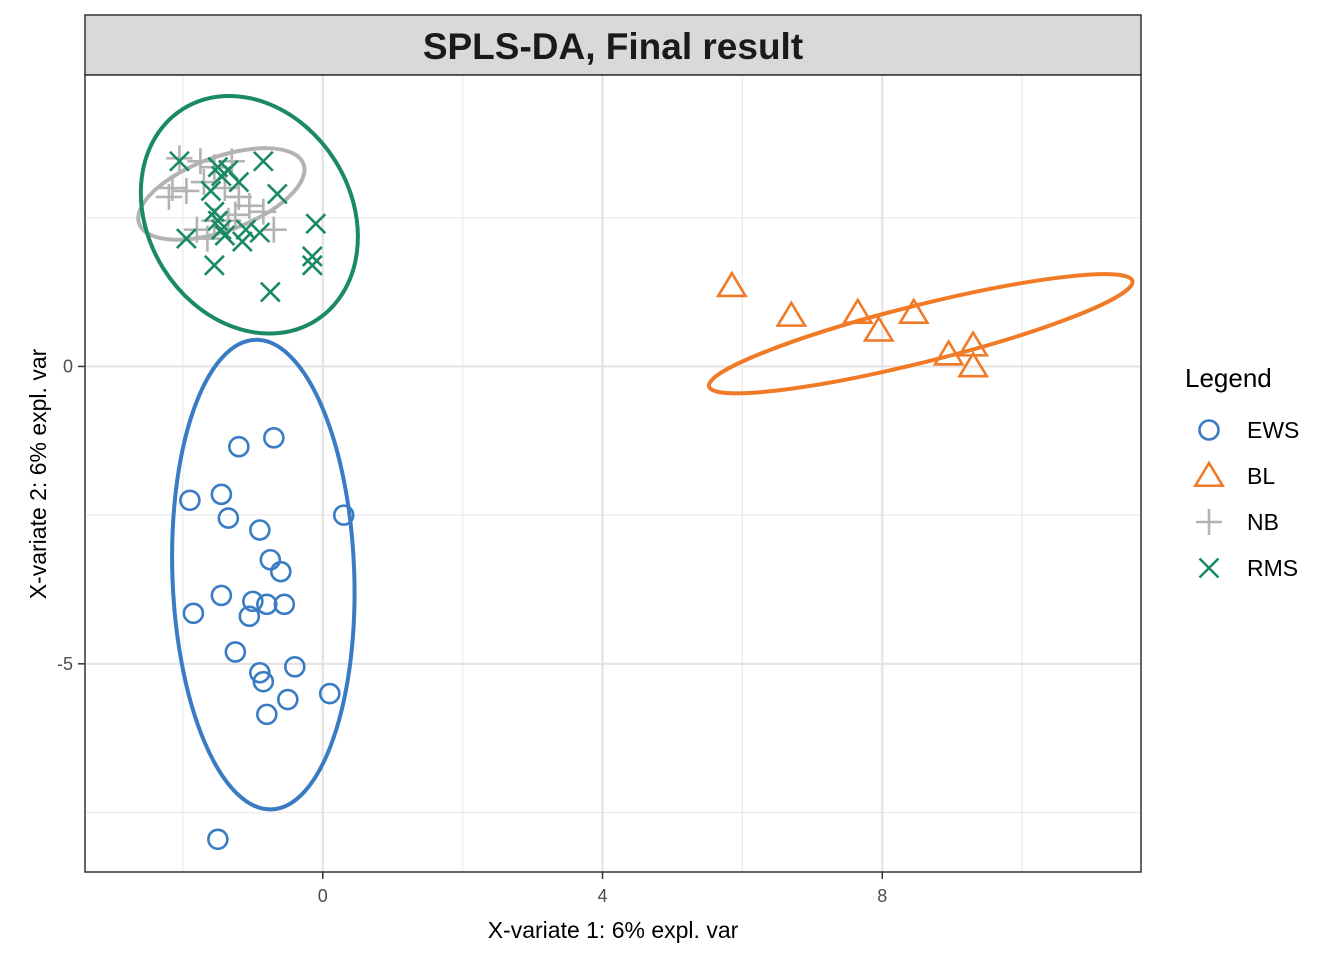 This screenshot has height=960, width=1344. I want to click on strip-background, so click(613, 45).